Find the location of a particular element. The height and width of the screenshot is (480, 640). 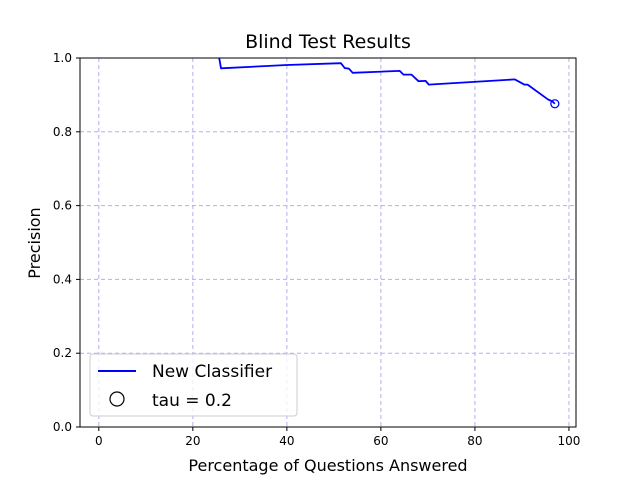

y-tick-label: 0.8 is located at coordinates (62, 132).